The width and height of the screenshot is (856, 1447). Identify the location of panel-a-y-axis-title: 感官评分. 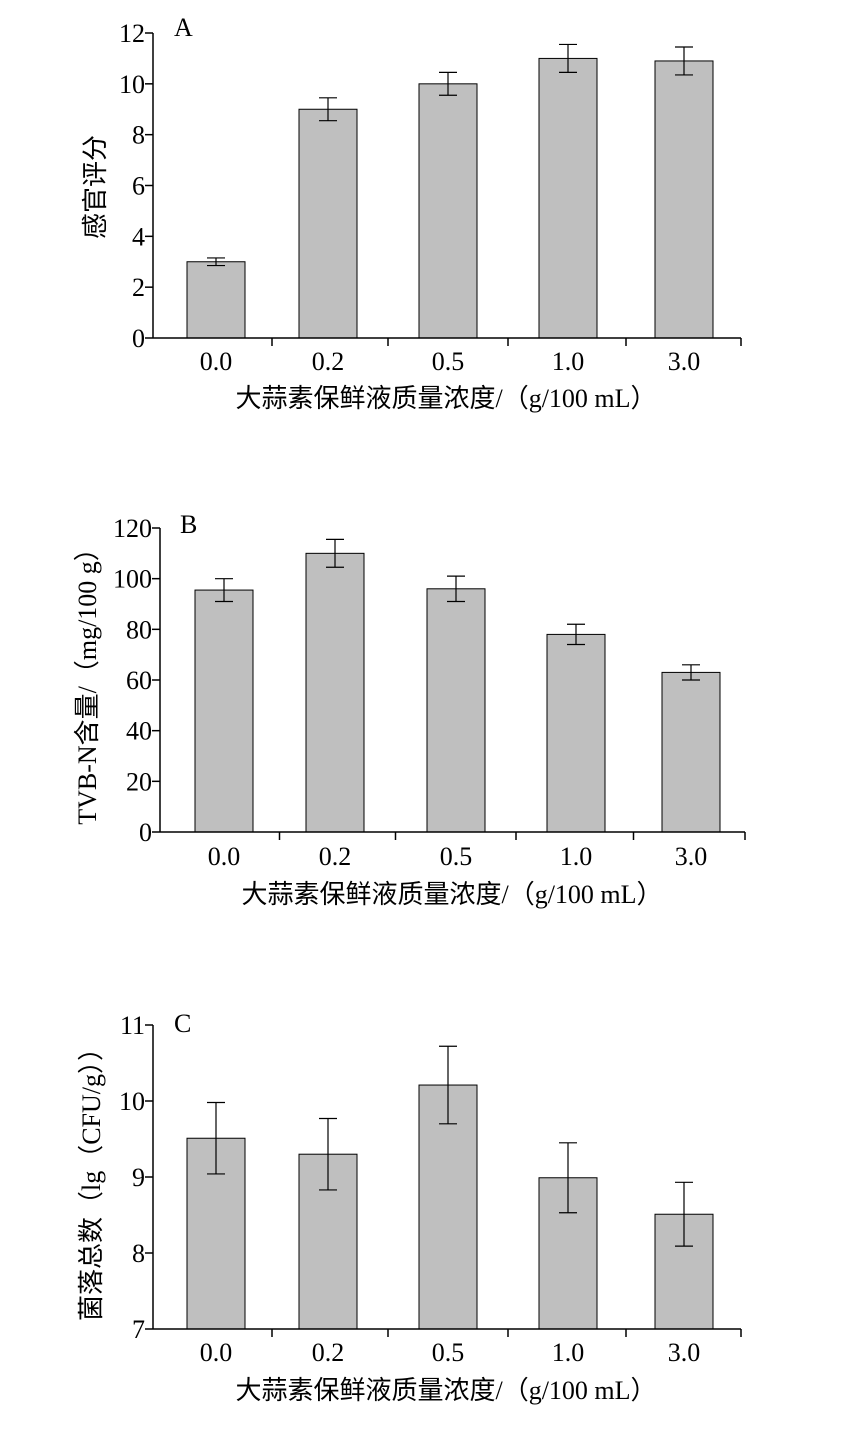
(95, 187).